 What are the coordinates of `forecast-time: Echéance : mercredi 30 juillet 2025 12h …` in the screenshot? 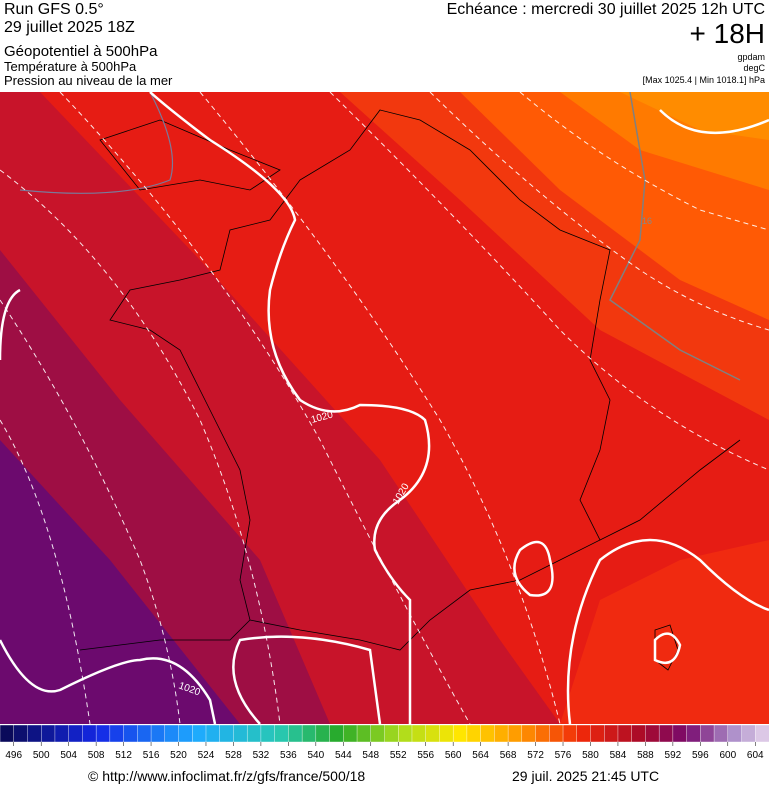 It's located at (606, 9).